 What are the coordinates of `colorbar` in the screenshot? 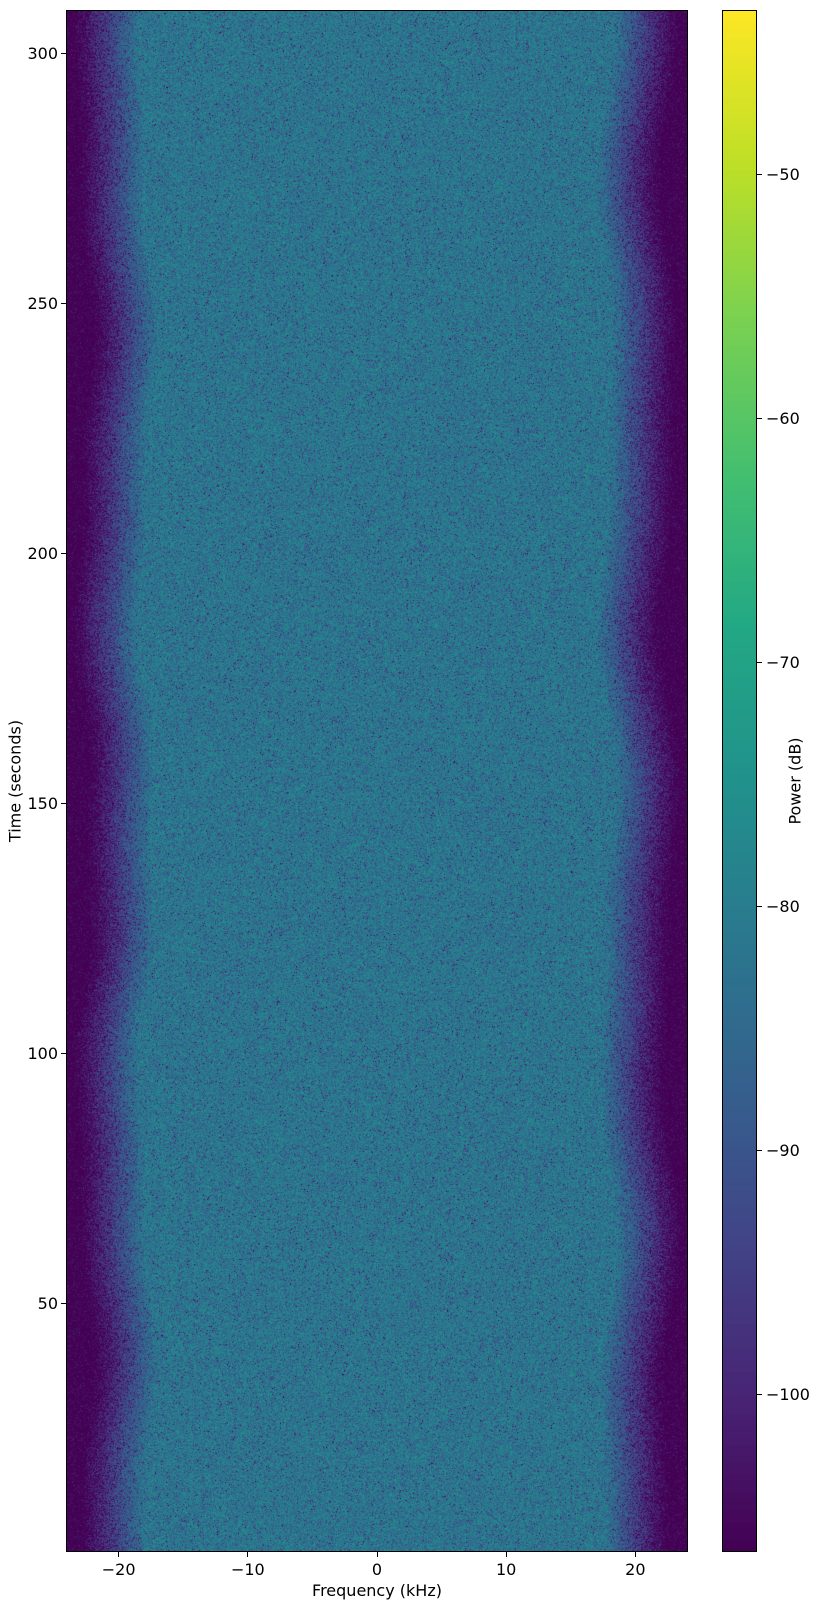 It's located at (739, 781).